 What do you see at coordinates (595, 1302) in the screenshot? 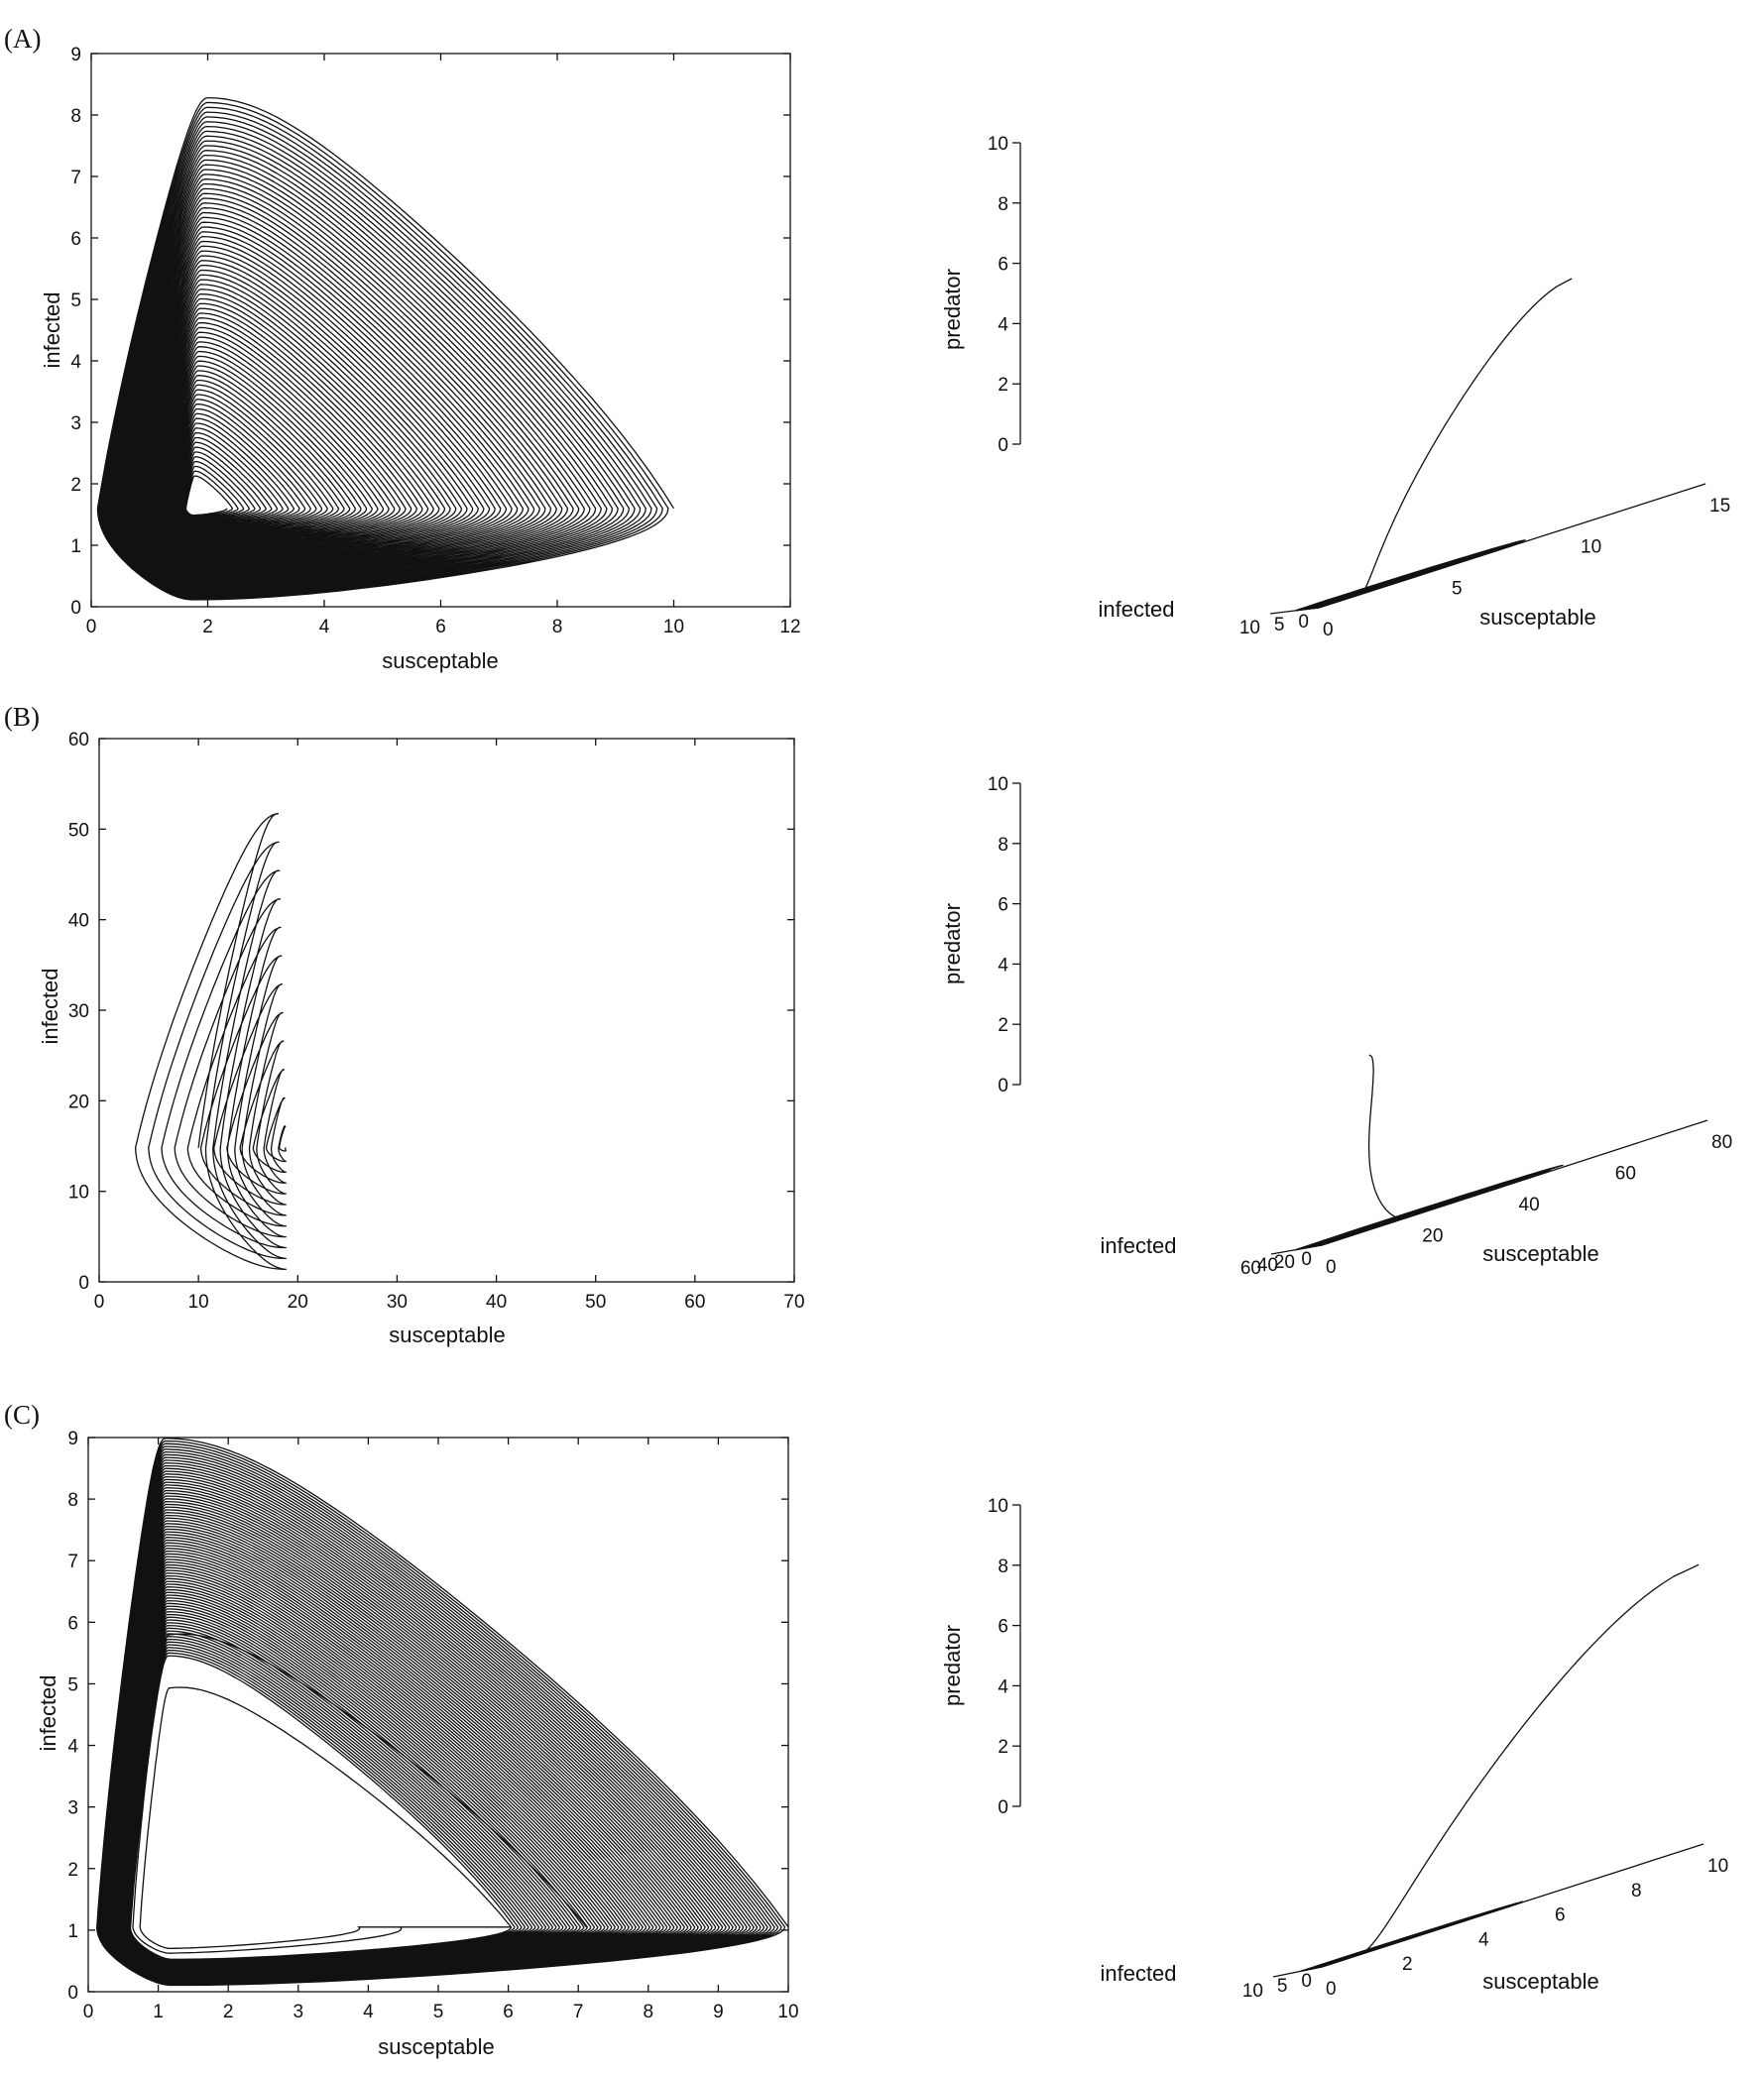
I see `x-tick-label: 50` at bounding box center [595, 1302].